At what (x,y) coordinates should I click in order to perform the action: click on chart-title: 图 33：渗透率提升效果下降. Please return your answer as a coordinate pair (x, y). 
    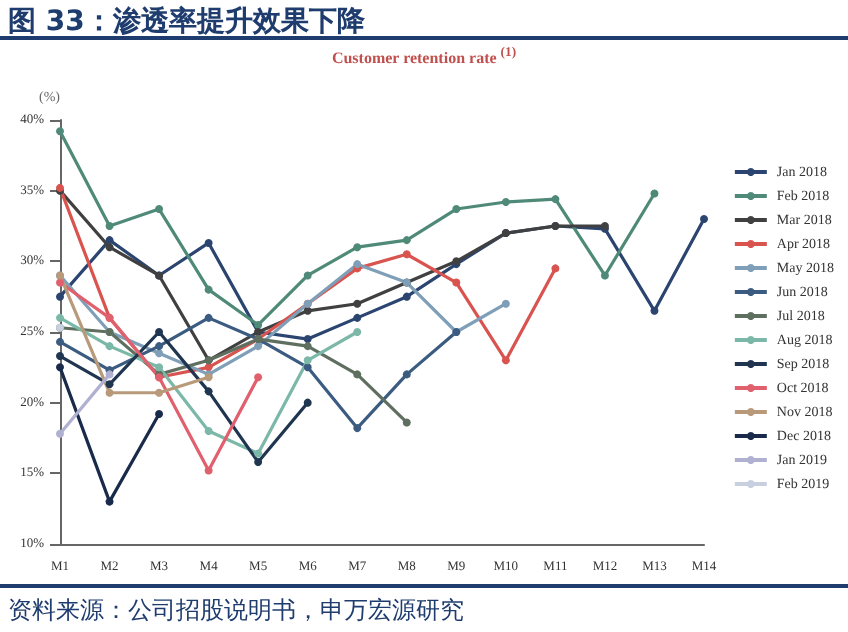
    Looking at the image, I should click on (424, 20).